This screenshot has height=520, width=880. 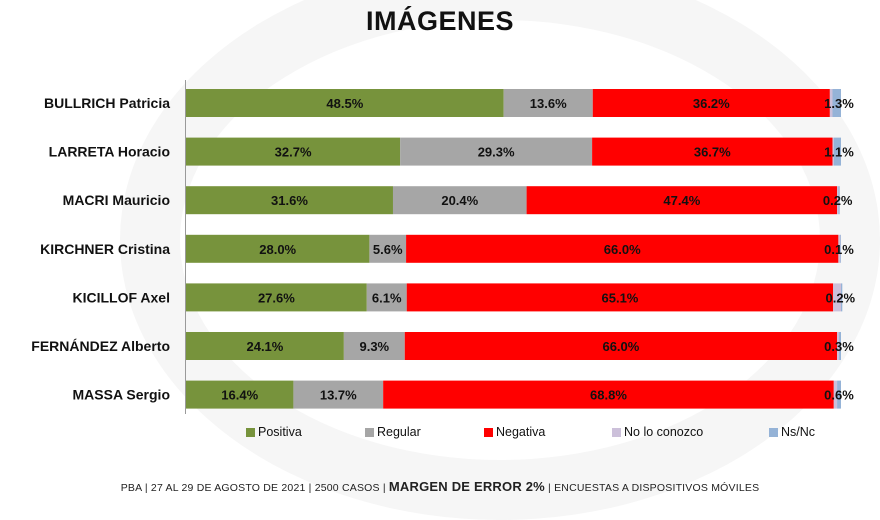 What do you see at coordinates (250, 432) in the screenshot?
I see `legend-swatch-positiva` at bounding box center [250, 432].